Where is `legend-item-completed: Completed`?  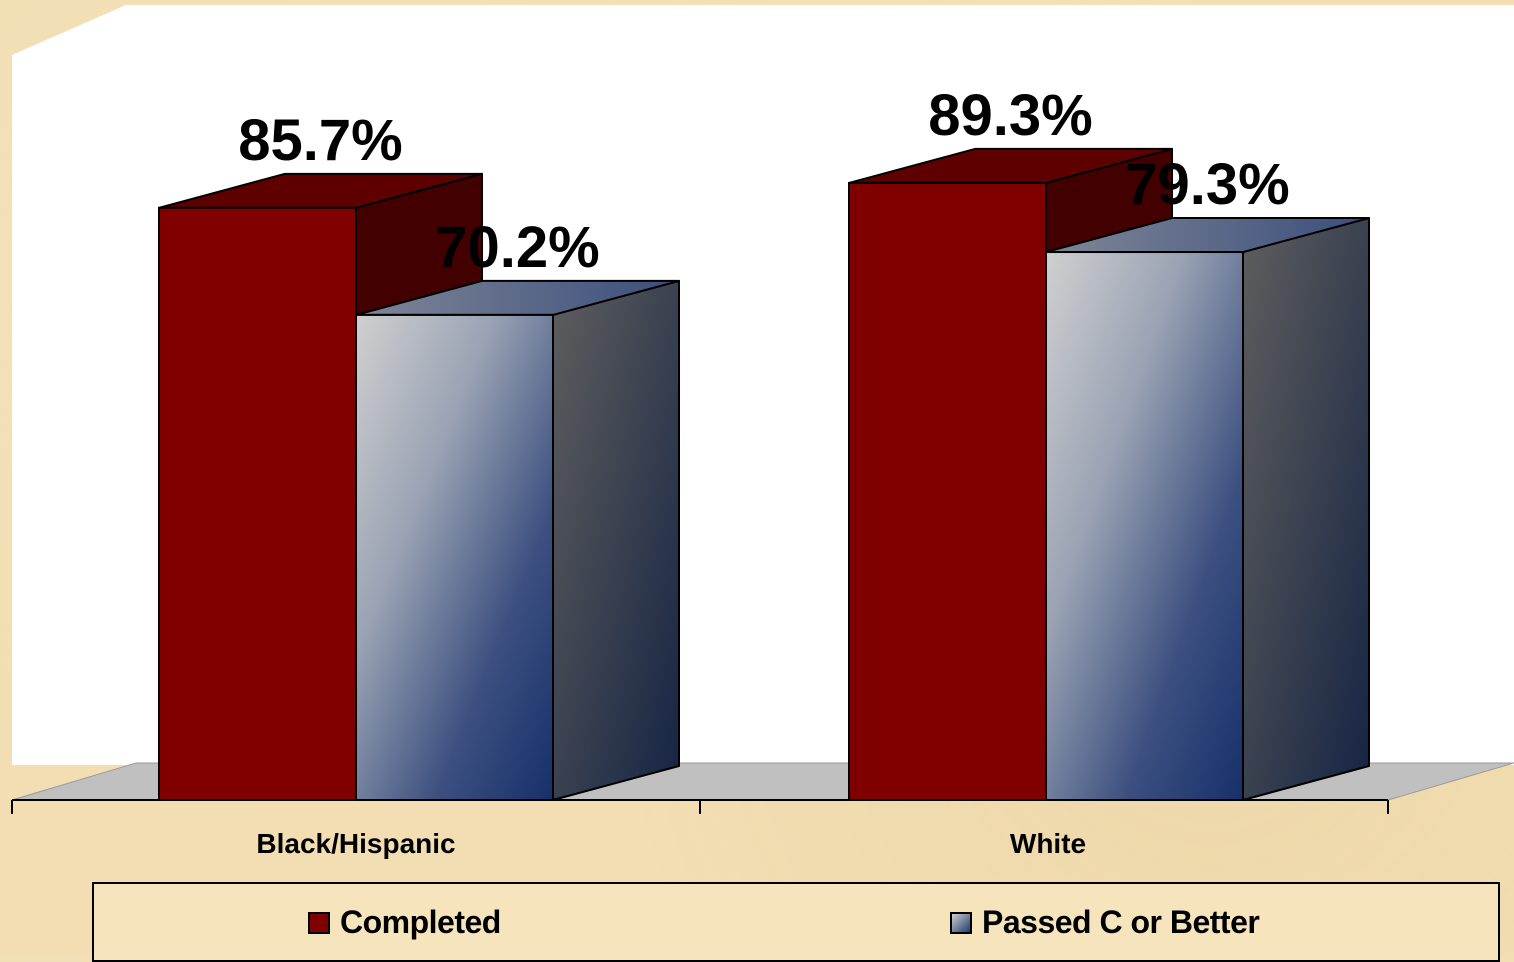 legend-item-completed: Completed is located at coordinates (404, 922).